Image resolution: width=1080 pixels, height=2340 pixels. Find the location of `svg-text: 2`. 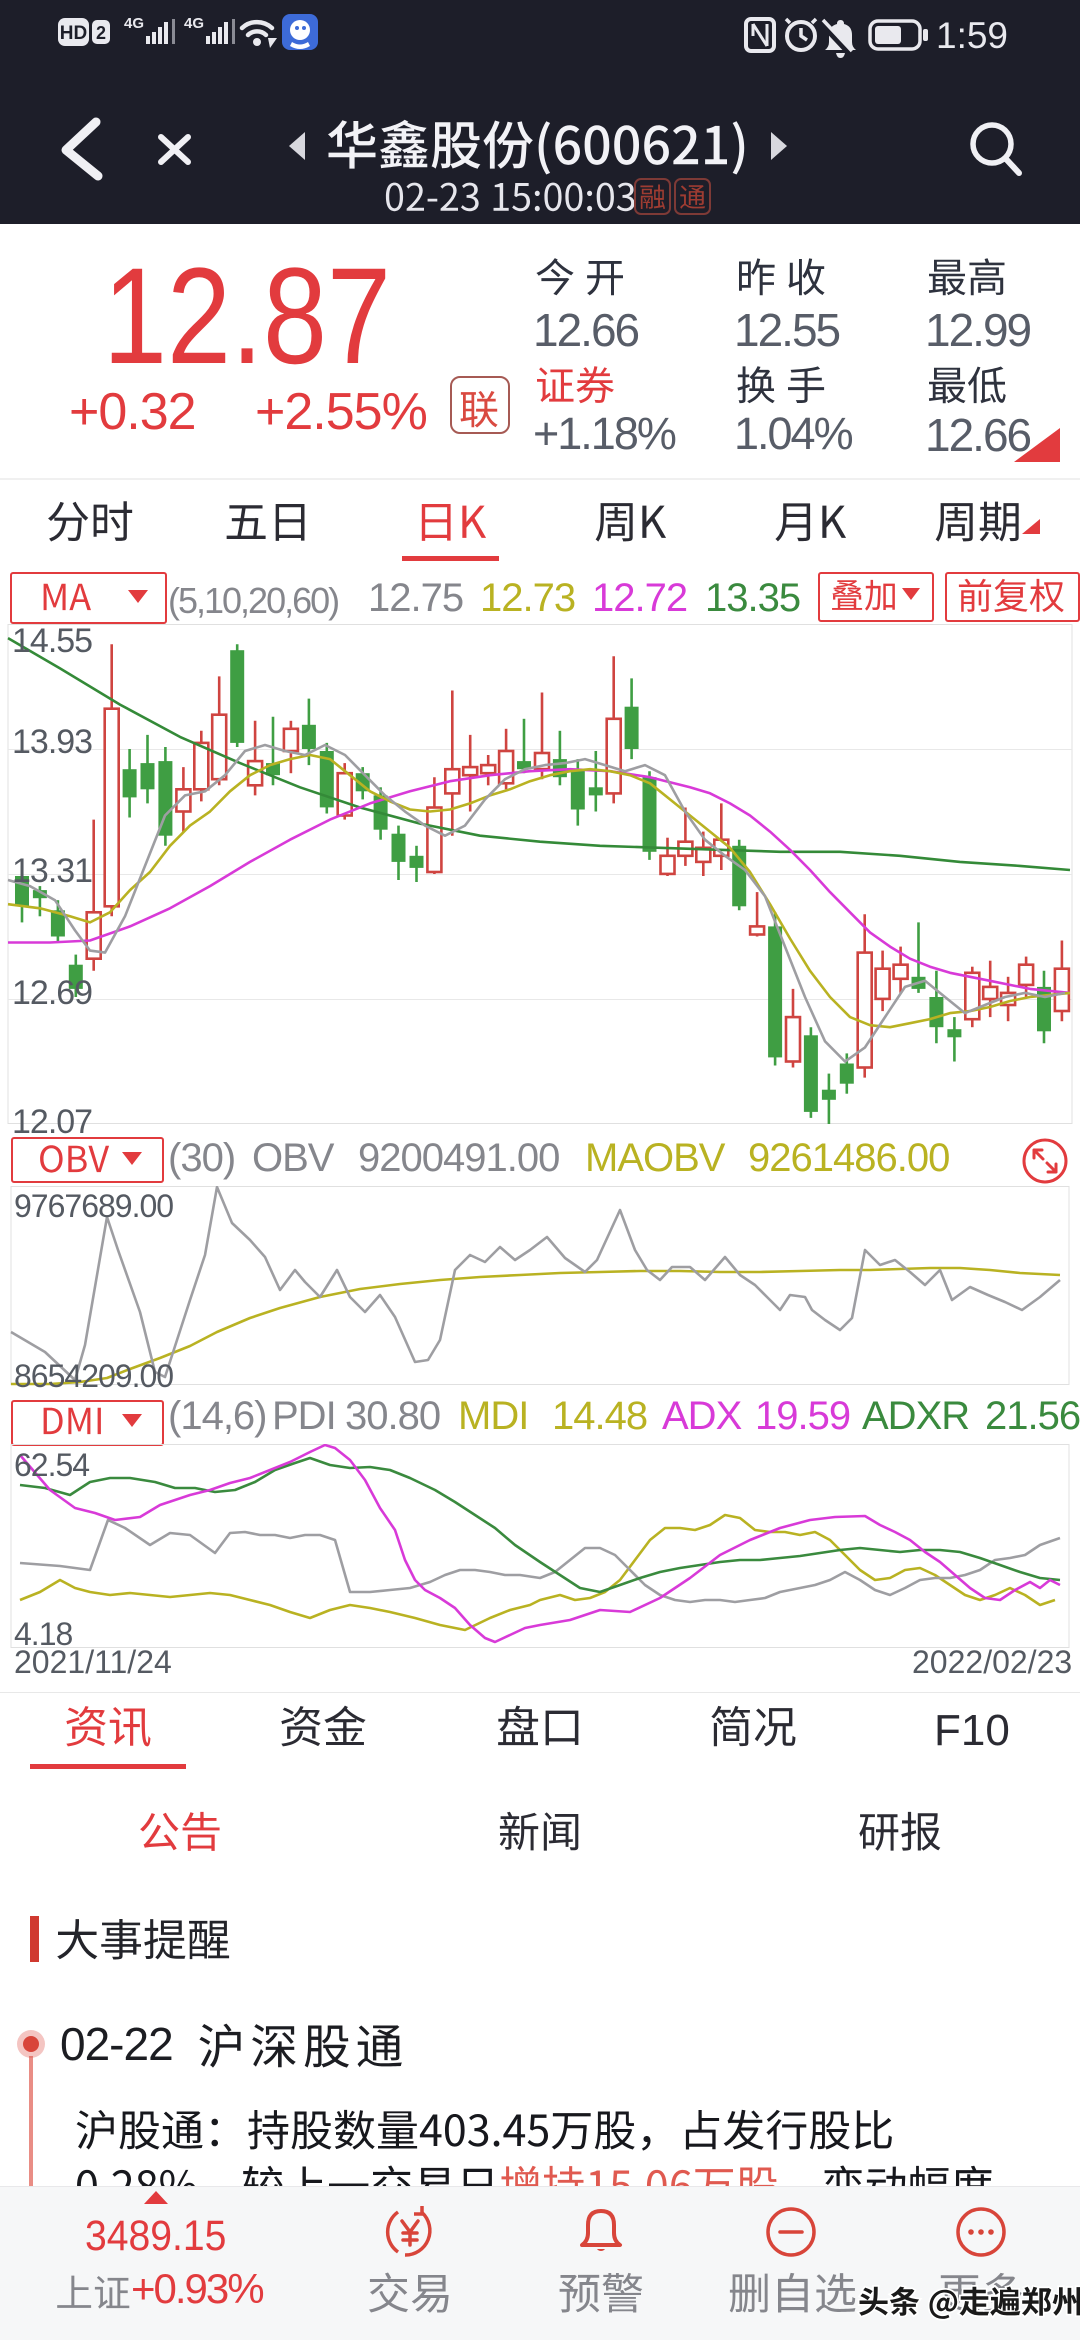

svg-text: 2 is located at coordinates (101, 33).